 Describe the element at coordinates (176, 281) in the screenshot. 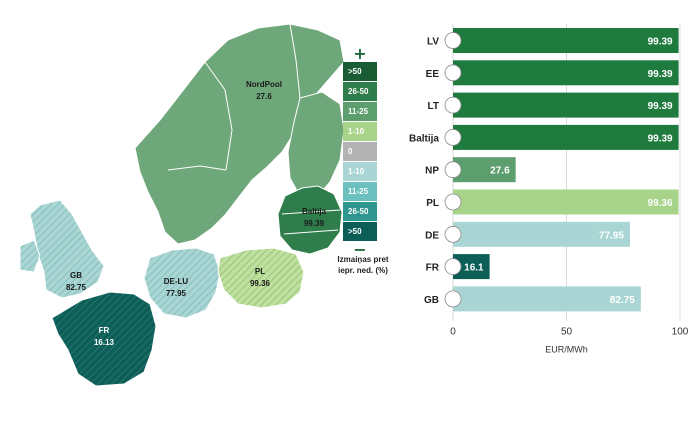

I see `map-label-delu: DE-LU` at that location.